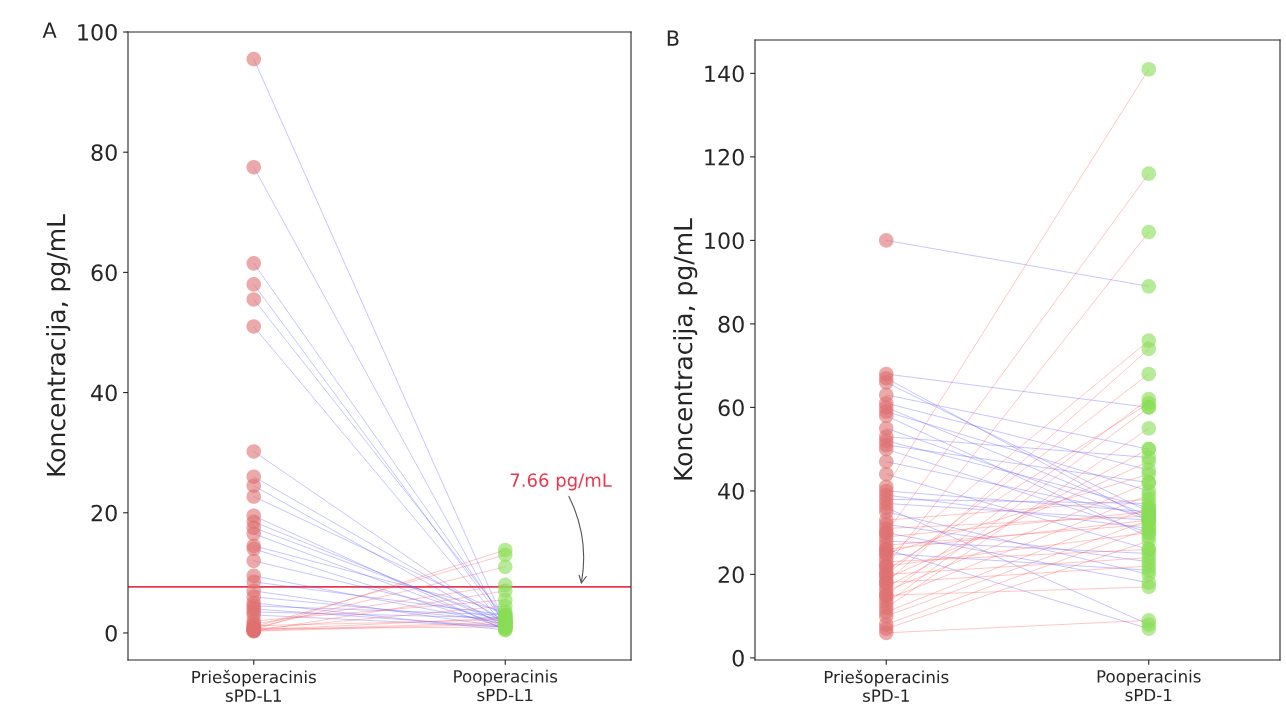 Image resolution: width=1286 pixels, height=722 pixels. What do you see at coordinates (724, 157) in the screenshot?
I see `y-tick-label: 120` at bounding box center [724, 157].